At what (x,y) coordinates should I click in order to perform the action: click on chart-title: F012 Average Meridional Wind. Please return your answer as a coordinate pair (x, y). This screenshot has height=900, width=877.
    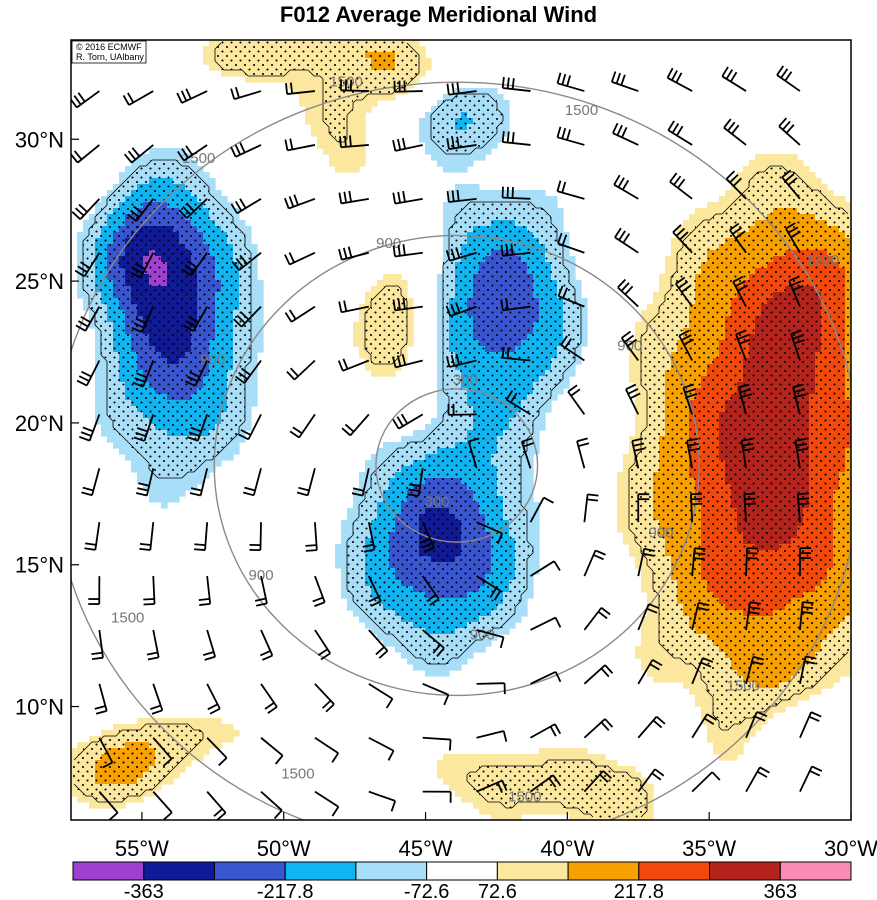
    Looking at the image, I should click on (438, 14).